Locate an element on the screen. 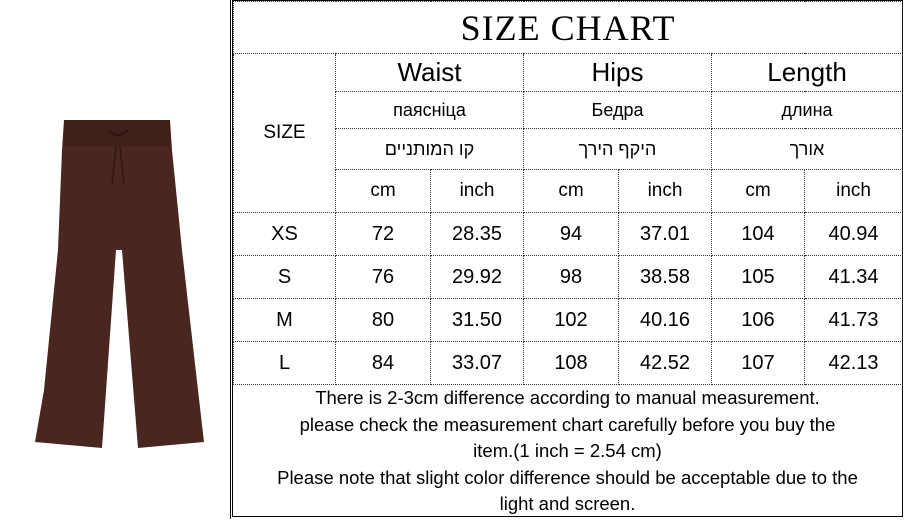 Image resolution: width=904 pixels, height=524 pixels. table-row: XS 72 28.35 94 37.01 104 40.94 is located at coordinates (568, 234).